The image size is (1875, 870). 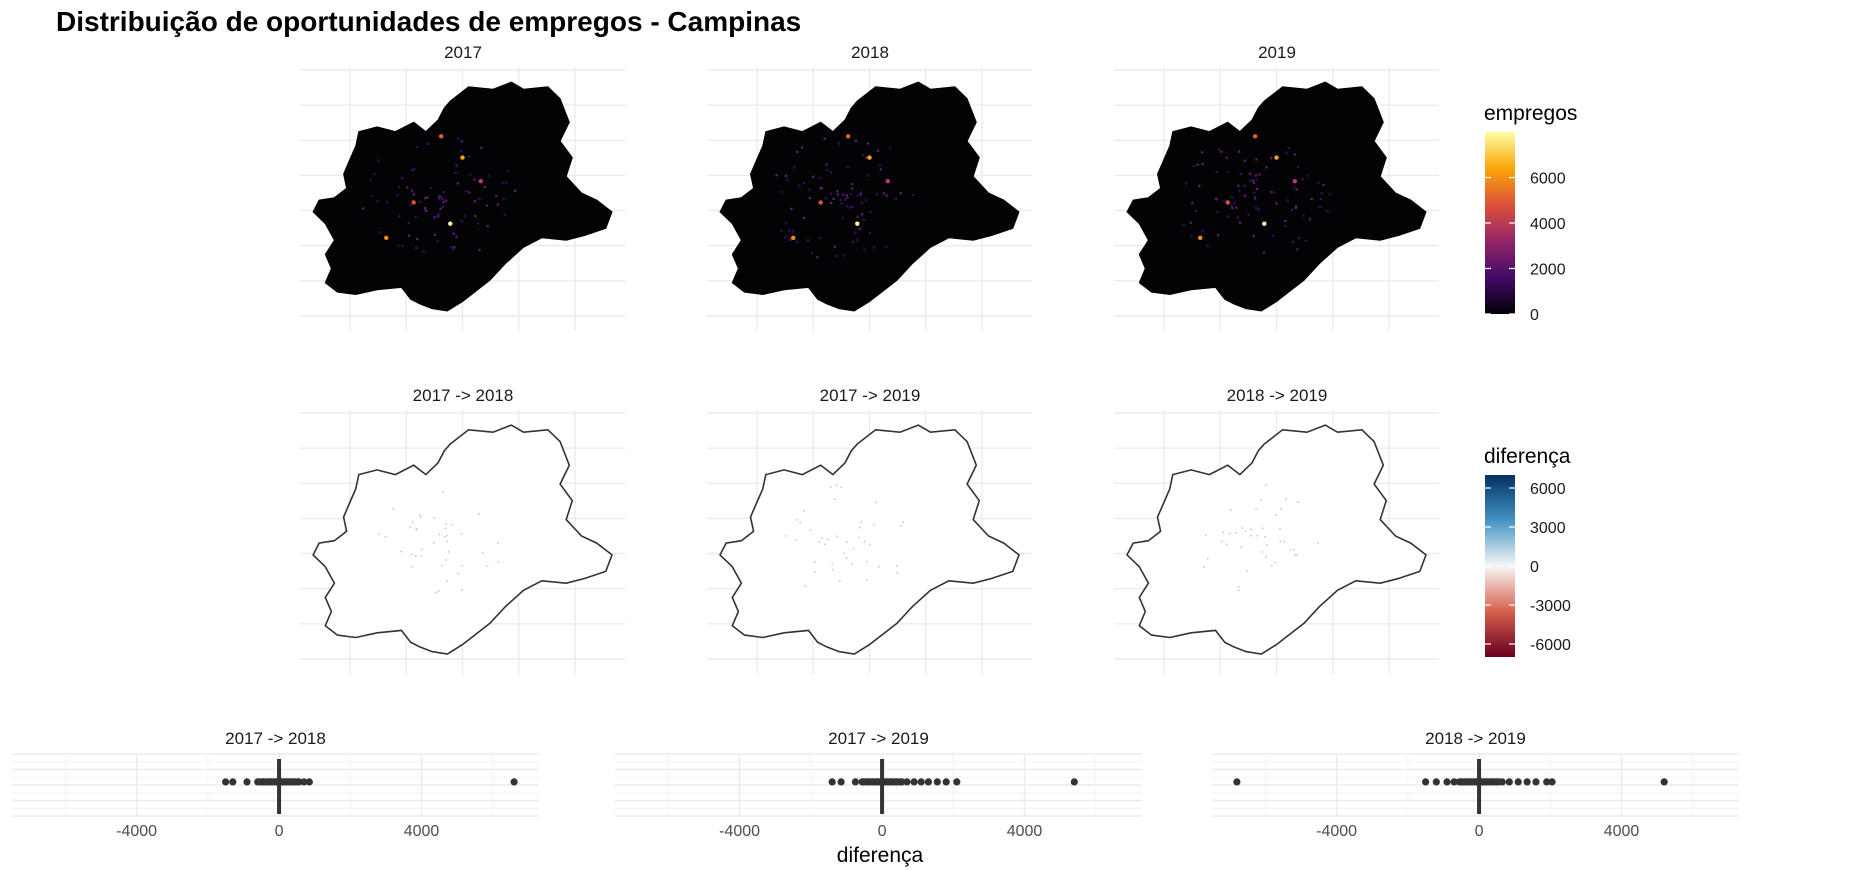 What do you see at coordinates (1276, 539) in the screenshot?
I see `map-outline` at bounding box center [1276, 539].